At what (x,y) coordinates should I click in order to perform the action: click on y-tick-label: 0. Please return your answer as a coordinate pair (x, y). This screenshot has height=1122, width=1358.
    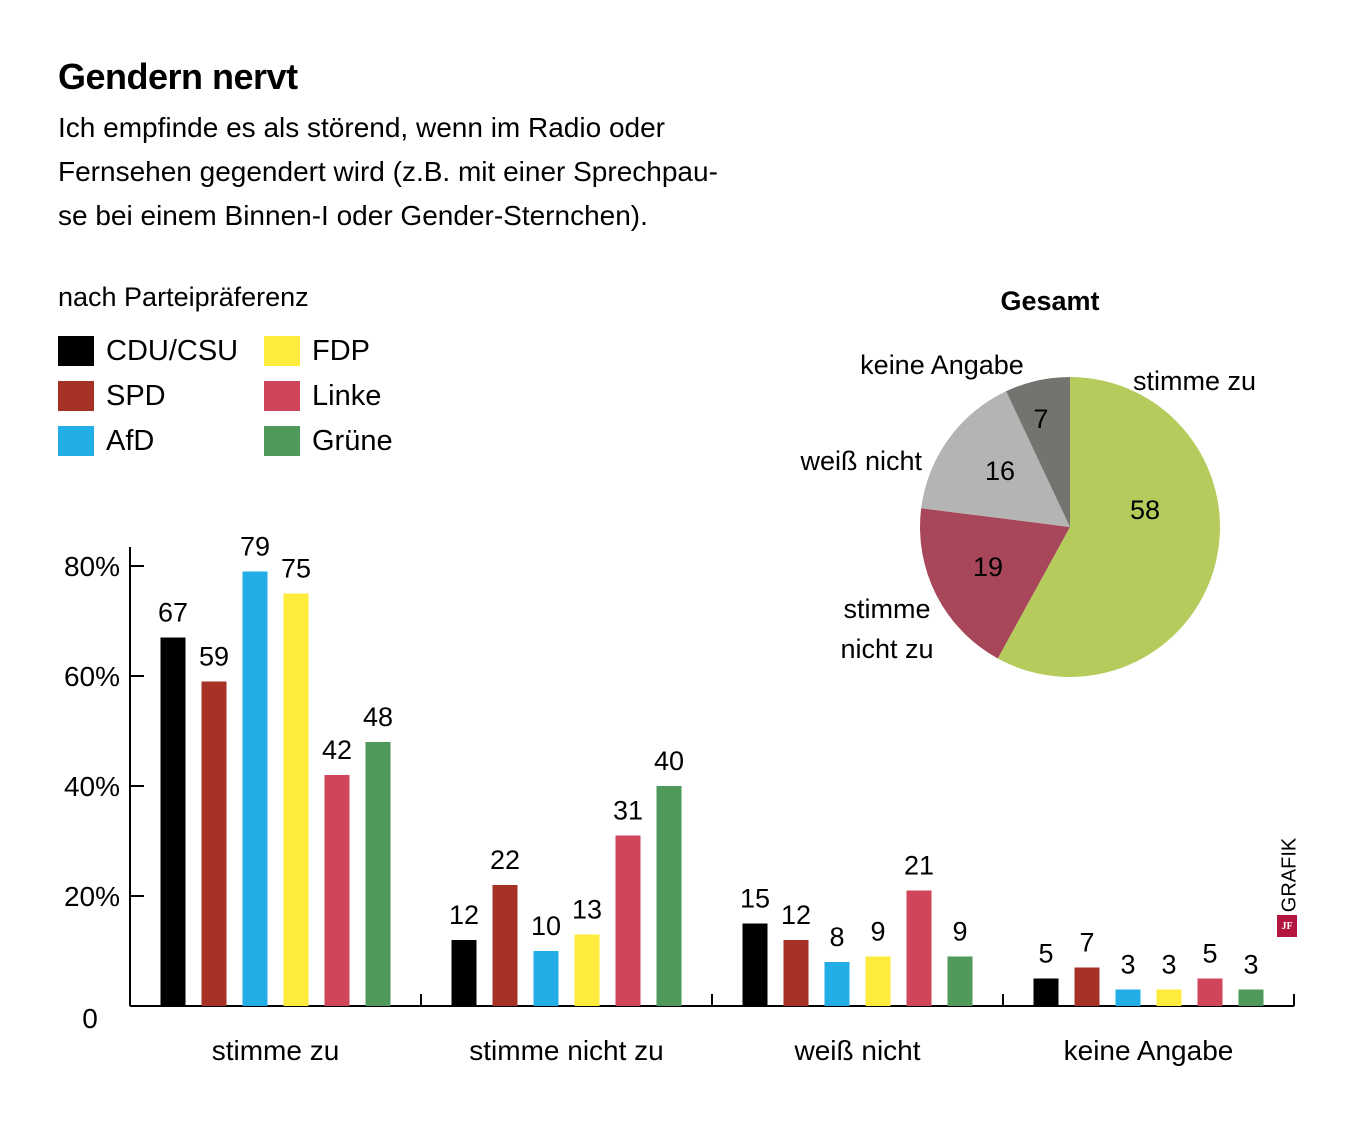
    Looking at the image, I should click on (90, 1018).